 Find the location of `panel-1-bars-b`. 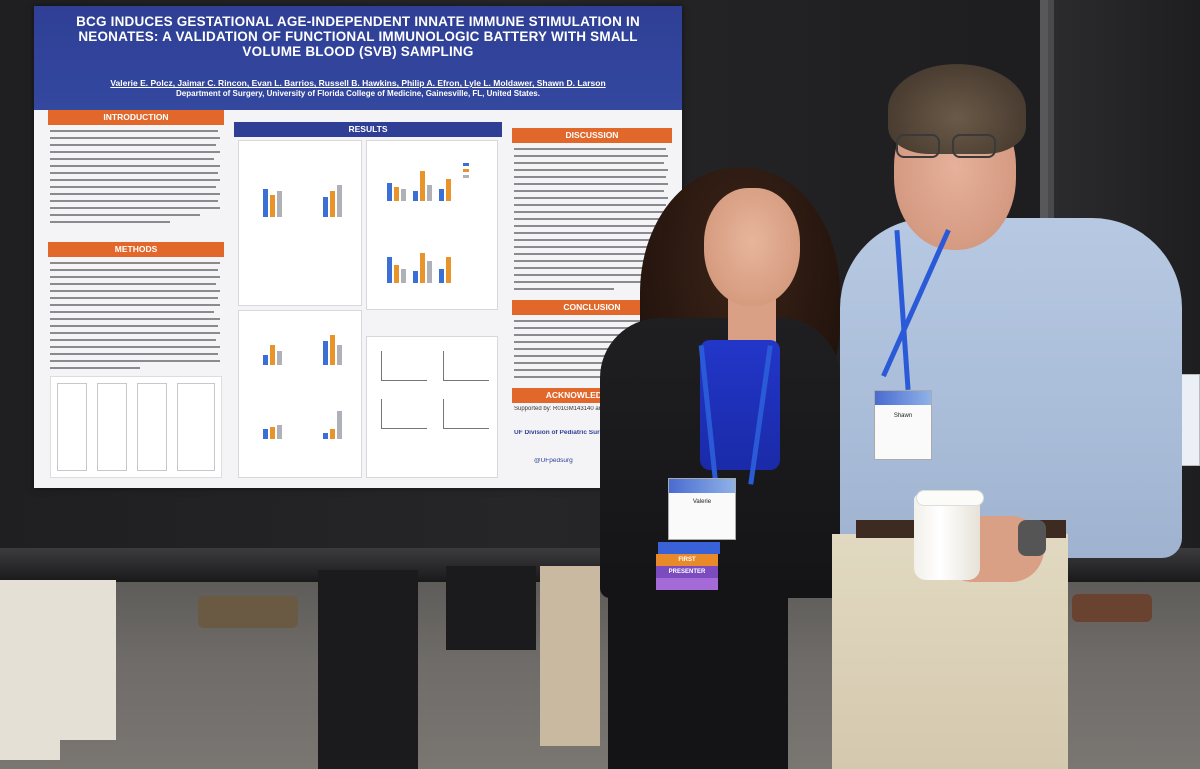

panel-1-bars-b is located at coordinates (336, 199).